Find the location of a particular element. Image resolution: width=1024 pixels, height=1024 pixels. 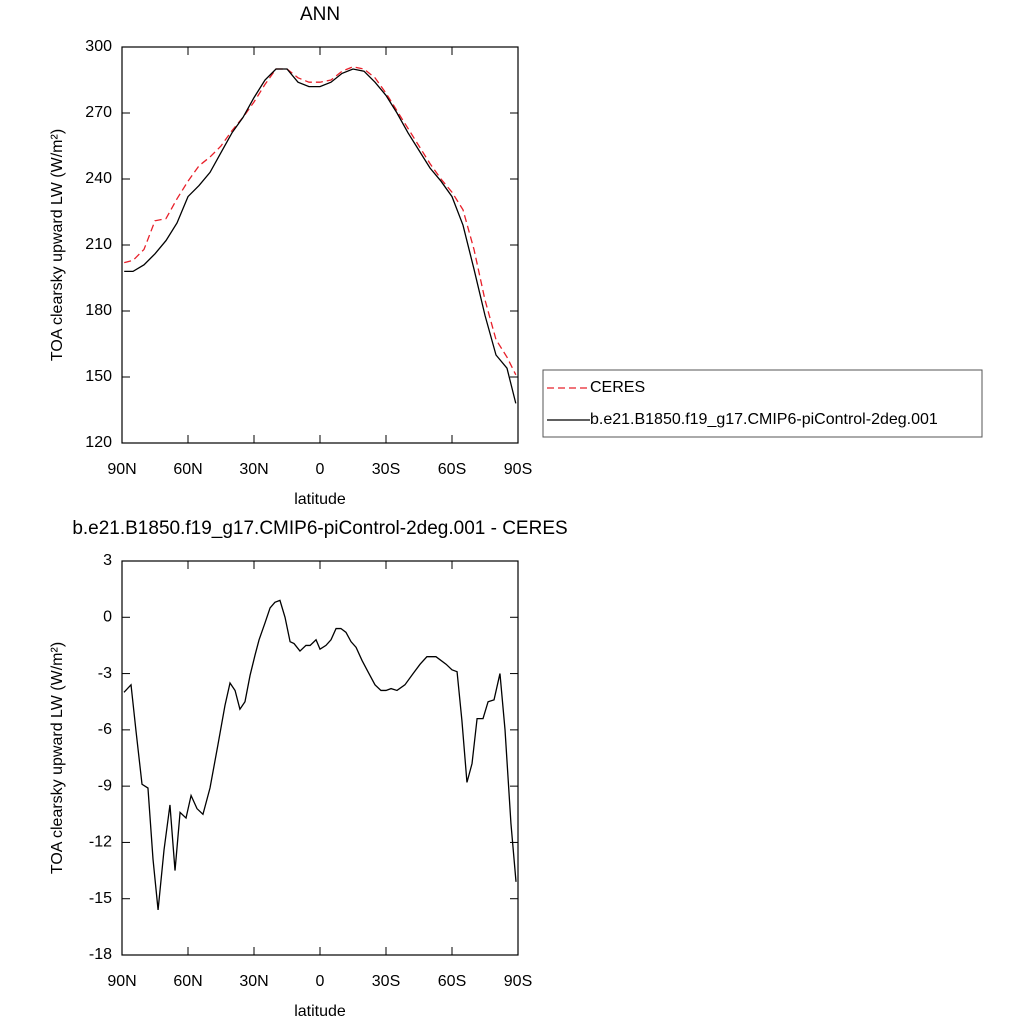

y-tick-label: 210 is located at coordinates (98, 244).